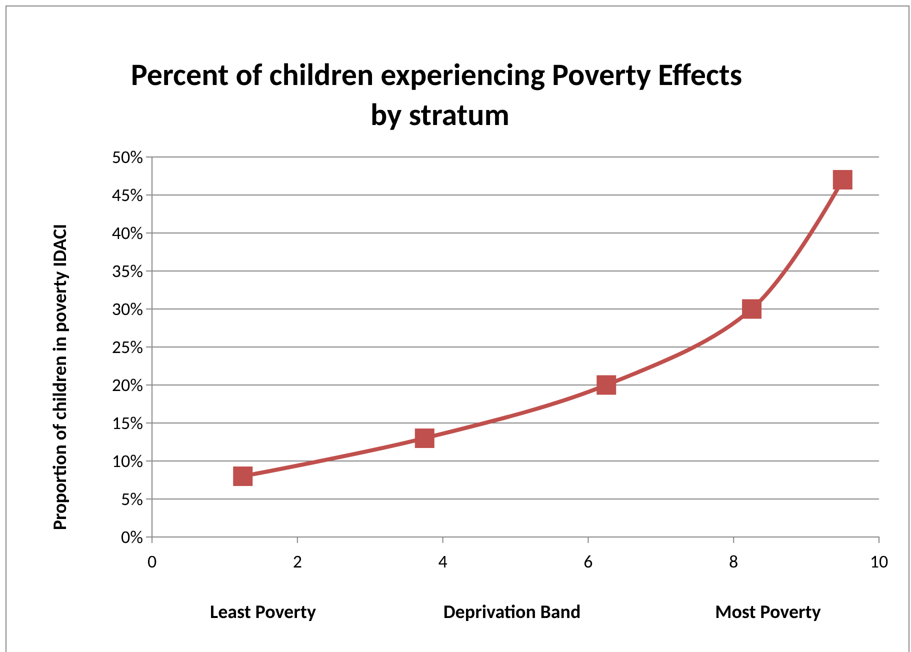 The width and height of the screenshot is (911, 652). What do you see at coordinates (879, 561) in the screenshot?
I see `x-tick-label: 10` at bounding box center [879, 561].